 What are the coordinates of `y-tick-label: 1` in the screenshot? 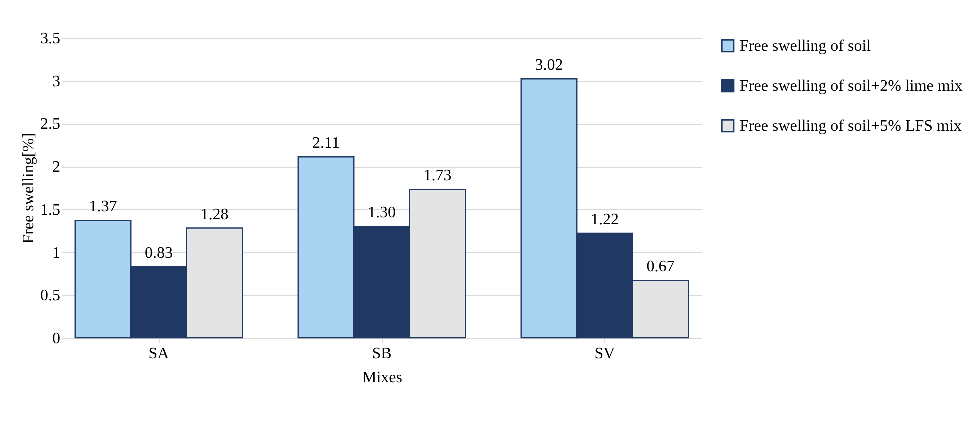 It's located at (56, 253).